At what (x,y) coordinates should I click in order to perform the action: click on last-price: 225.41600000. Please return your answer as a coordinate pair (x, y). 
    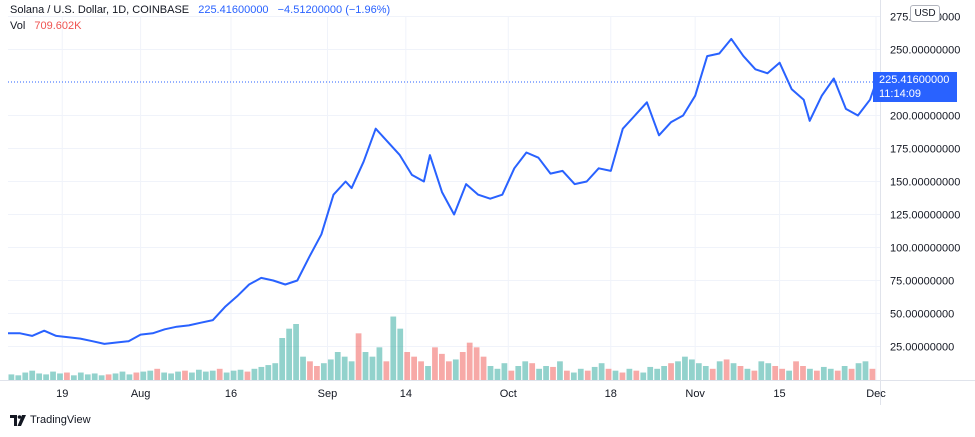
    Looking at the image, I should click on (233, 10).